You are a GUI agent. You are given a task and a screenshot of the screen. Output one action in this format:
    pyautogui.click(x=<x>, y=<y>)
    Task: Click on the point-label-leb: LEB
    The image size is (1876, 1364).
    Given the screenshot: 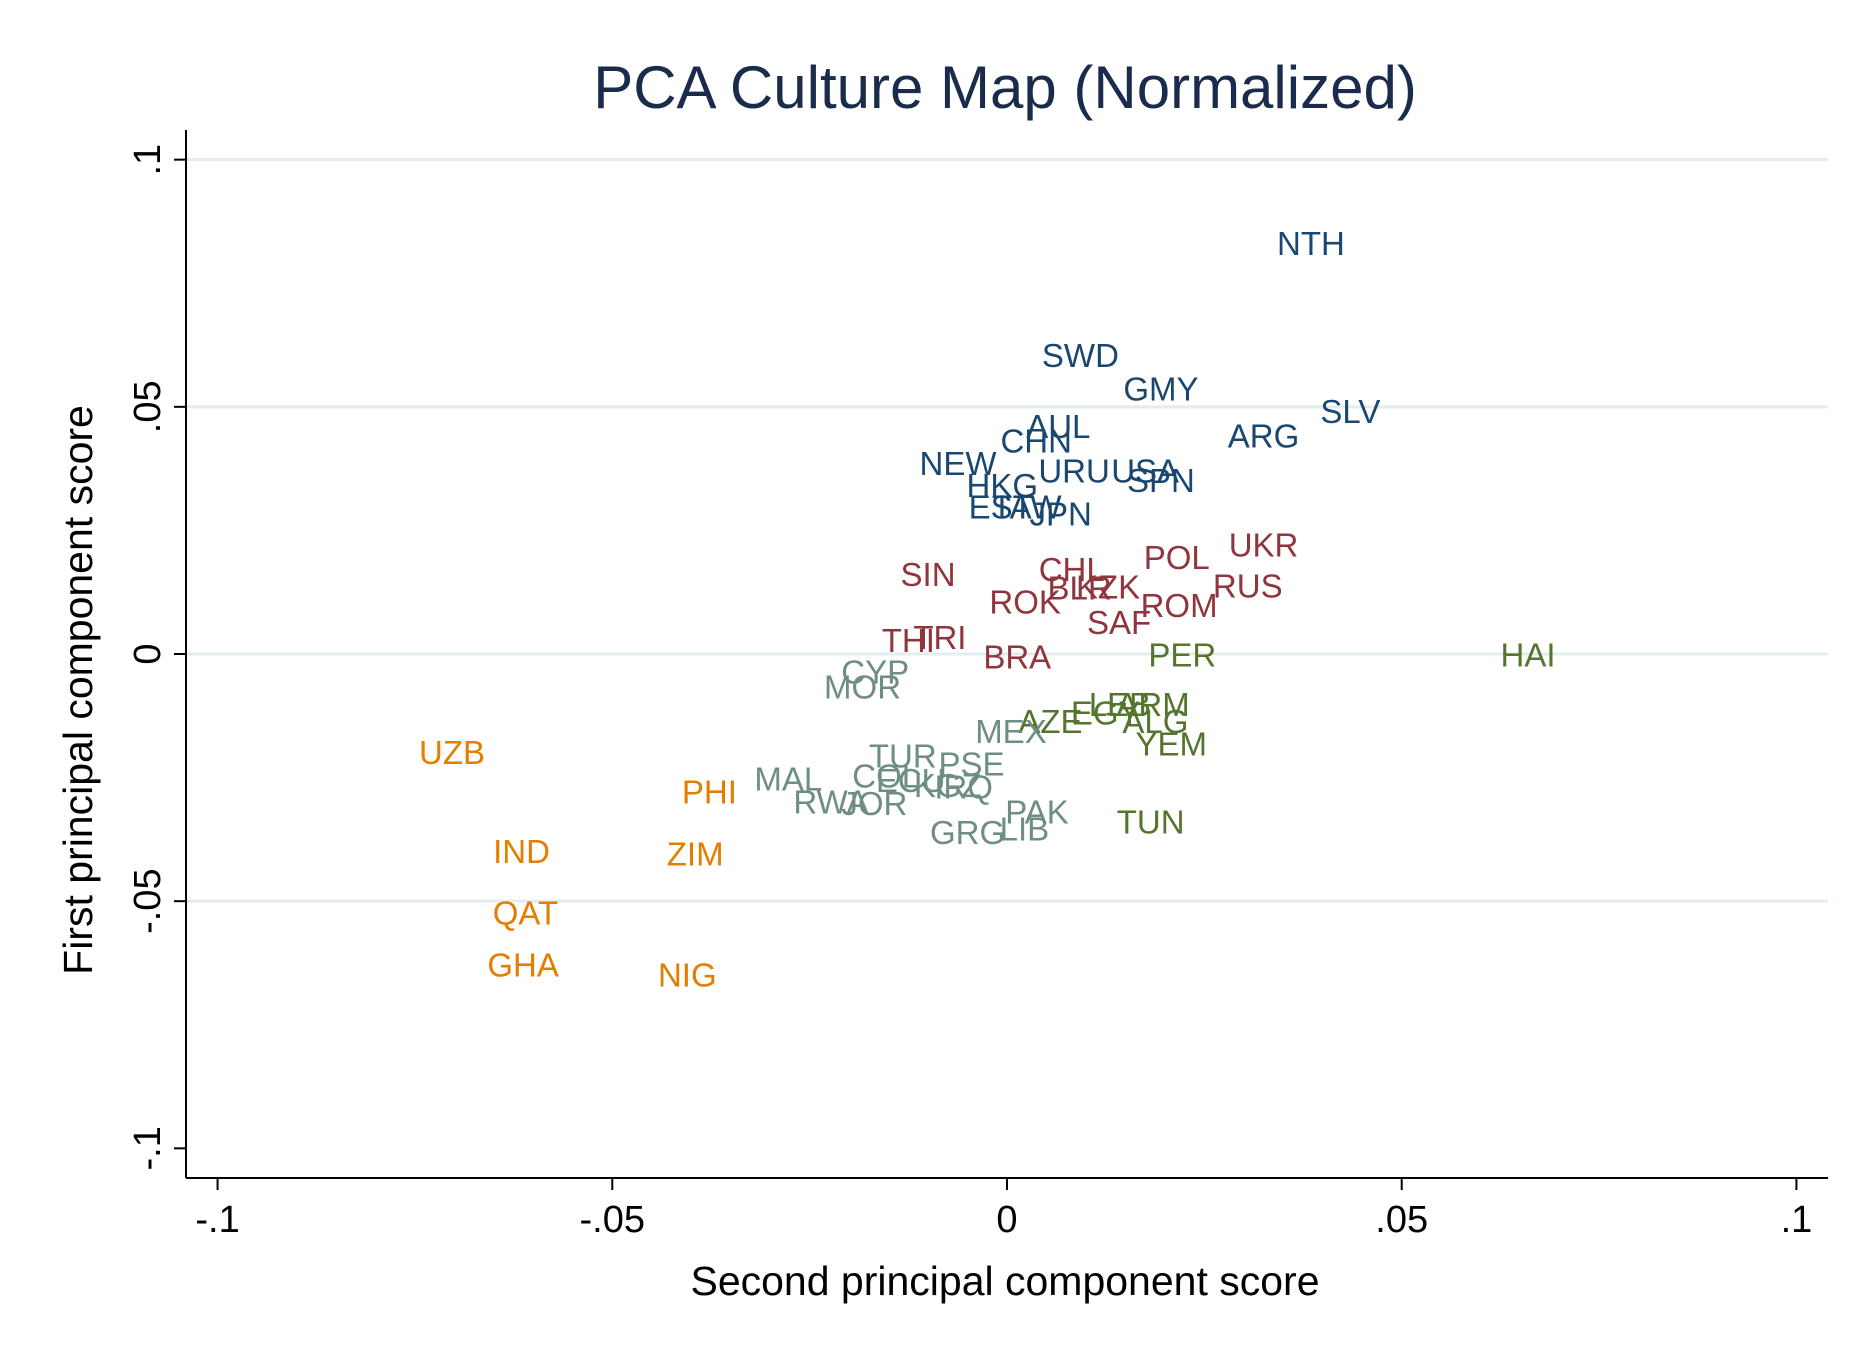 What is the action you would take?
    pyautogui.click(x=1120, y=704)
    